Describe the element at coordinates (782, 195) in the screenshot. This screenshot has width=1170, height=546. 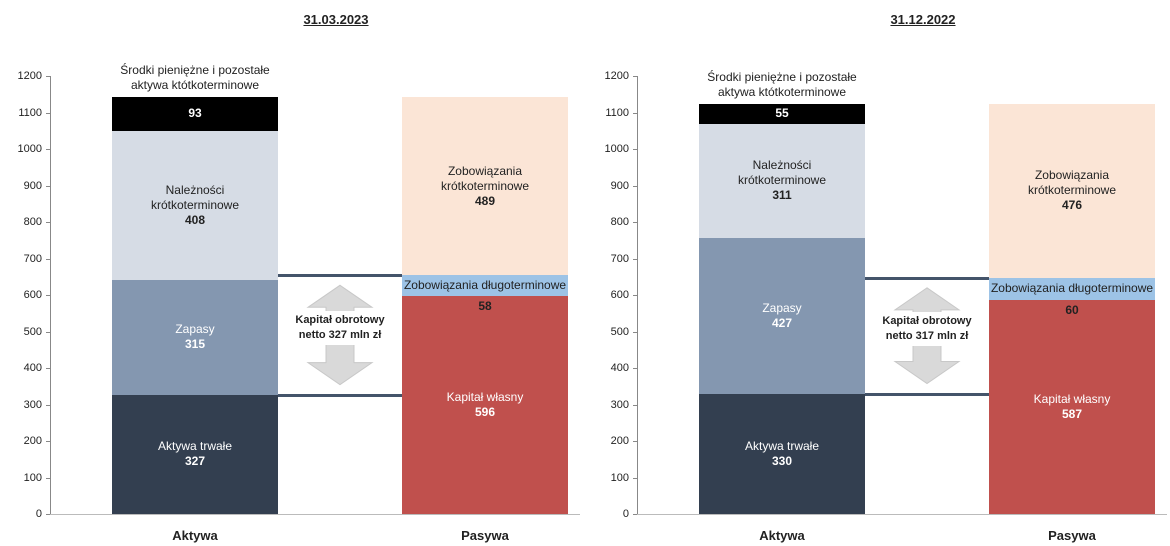
I see `segment-value: 311` at that location.